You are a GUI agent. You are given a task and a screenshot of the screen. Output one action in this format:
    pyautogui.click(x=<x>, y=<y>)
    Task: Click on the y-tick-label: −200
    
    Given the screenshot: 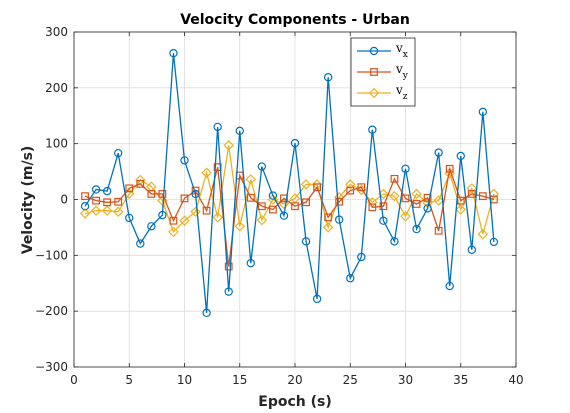 What is the action you would take?
    pyautogui.click(x=51, y=311)
    